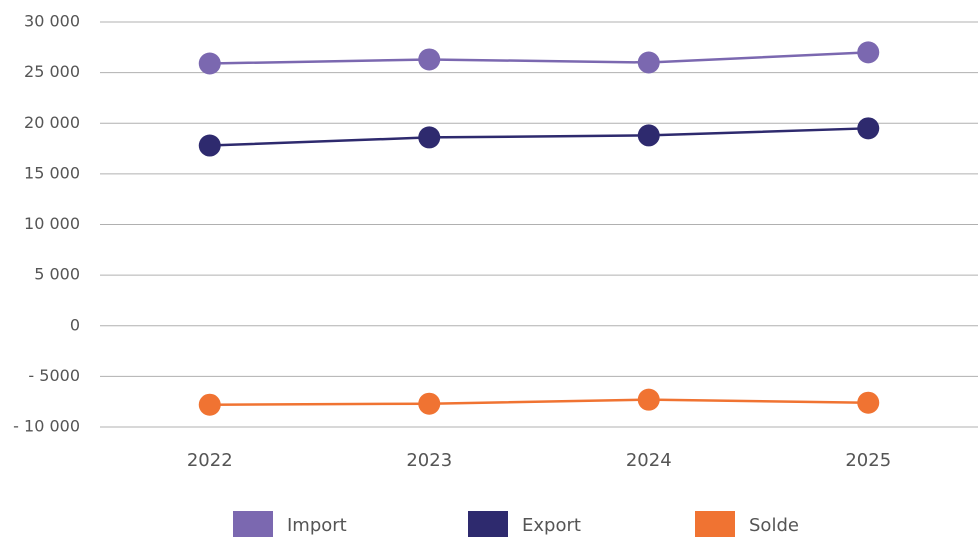 The width and height of the screenshot is (978, 537). I want to click on y-tick-label: 25 000, so click(52, 71).